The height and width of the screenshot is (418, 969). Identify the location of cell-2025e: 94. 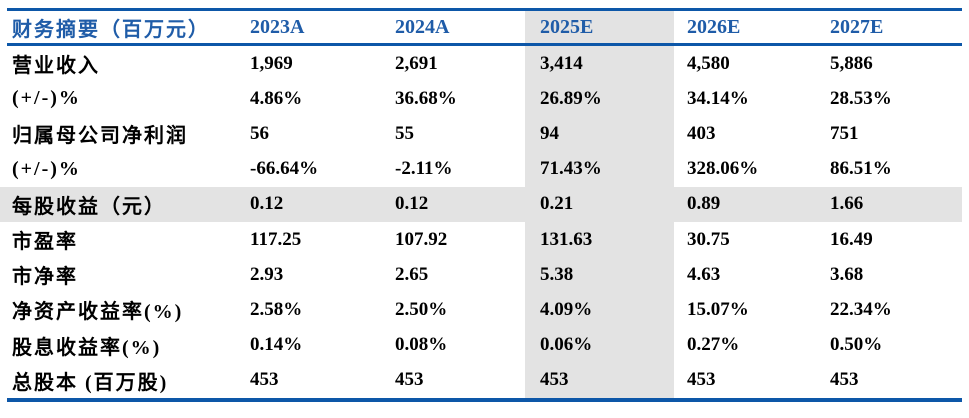
(549, 133).